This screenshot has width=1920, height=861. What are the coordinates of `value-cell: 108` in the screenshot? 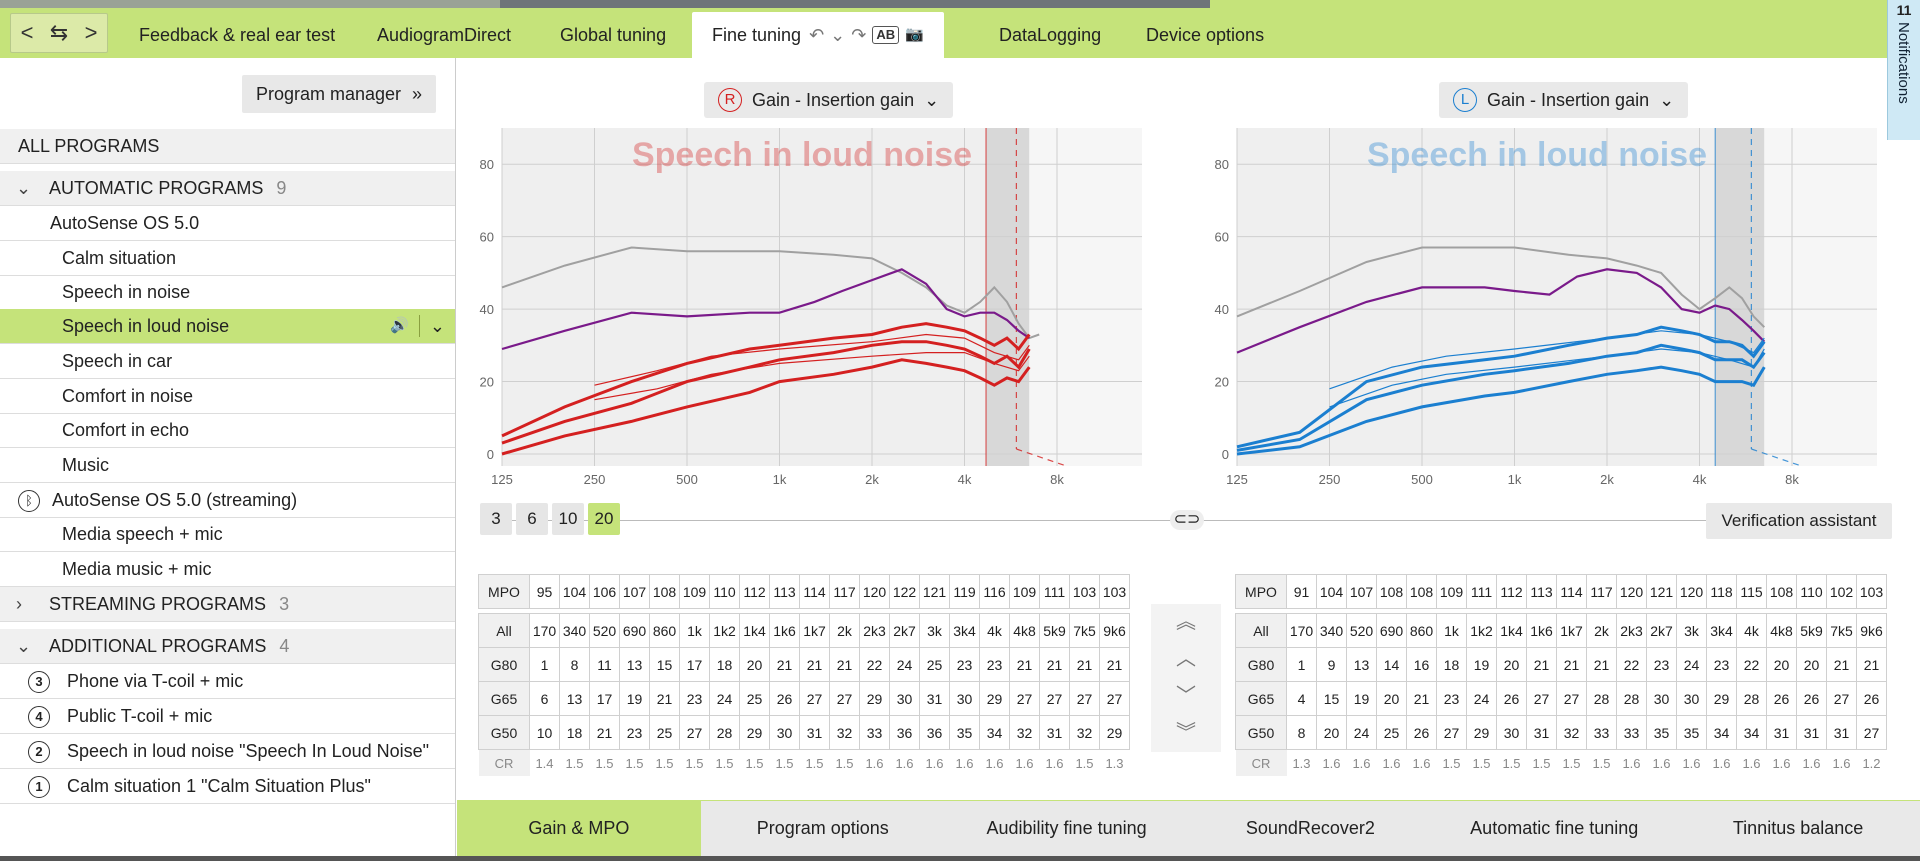 It's located at (1391, 591).